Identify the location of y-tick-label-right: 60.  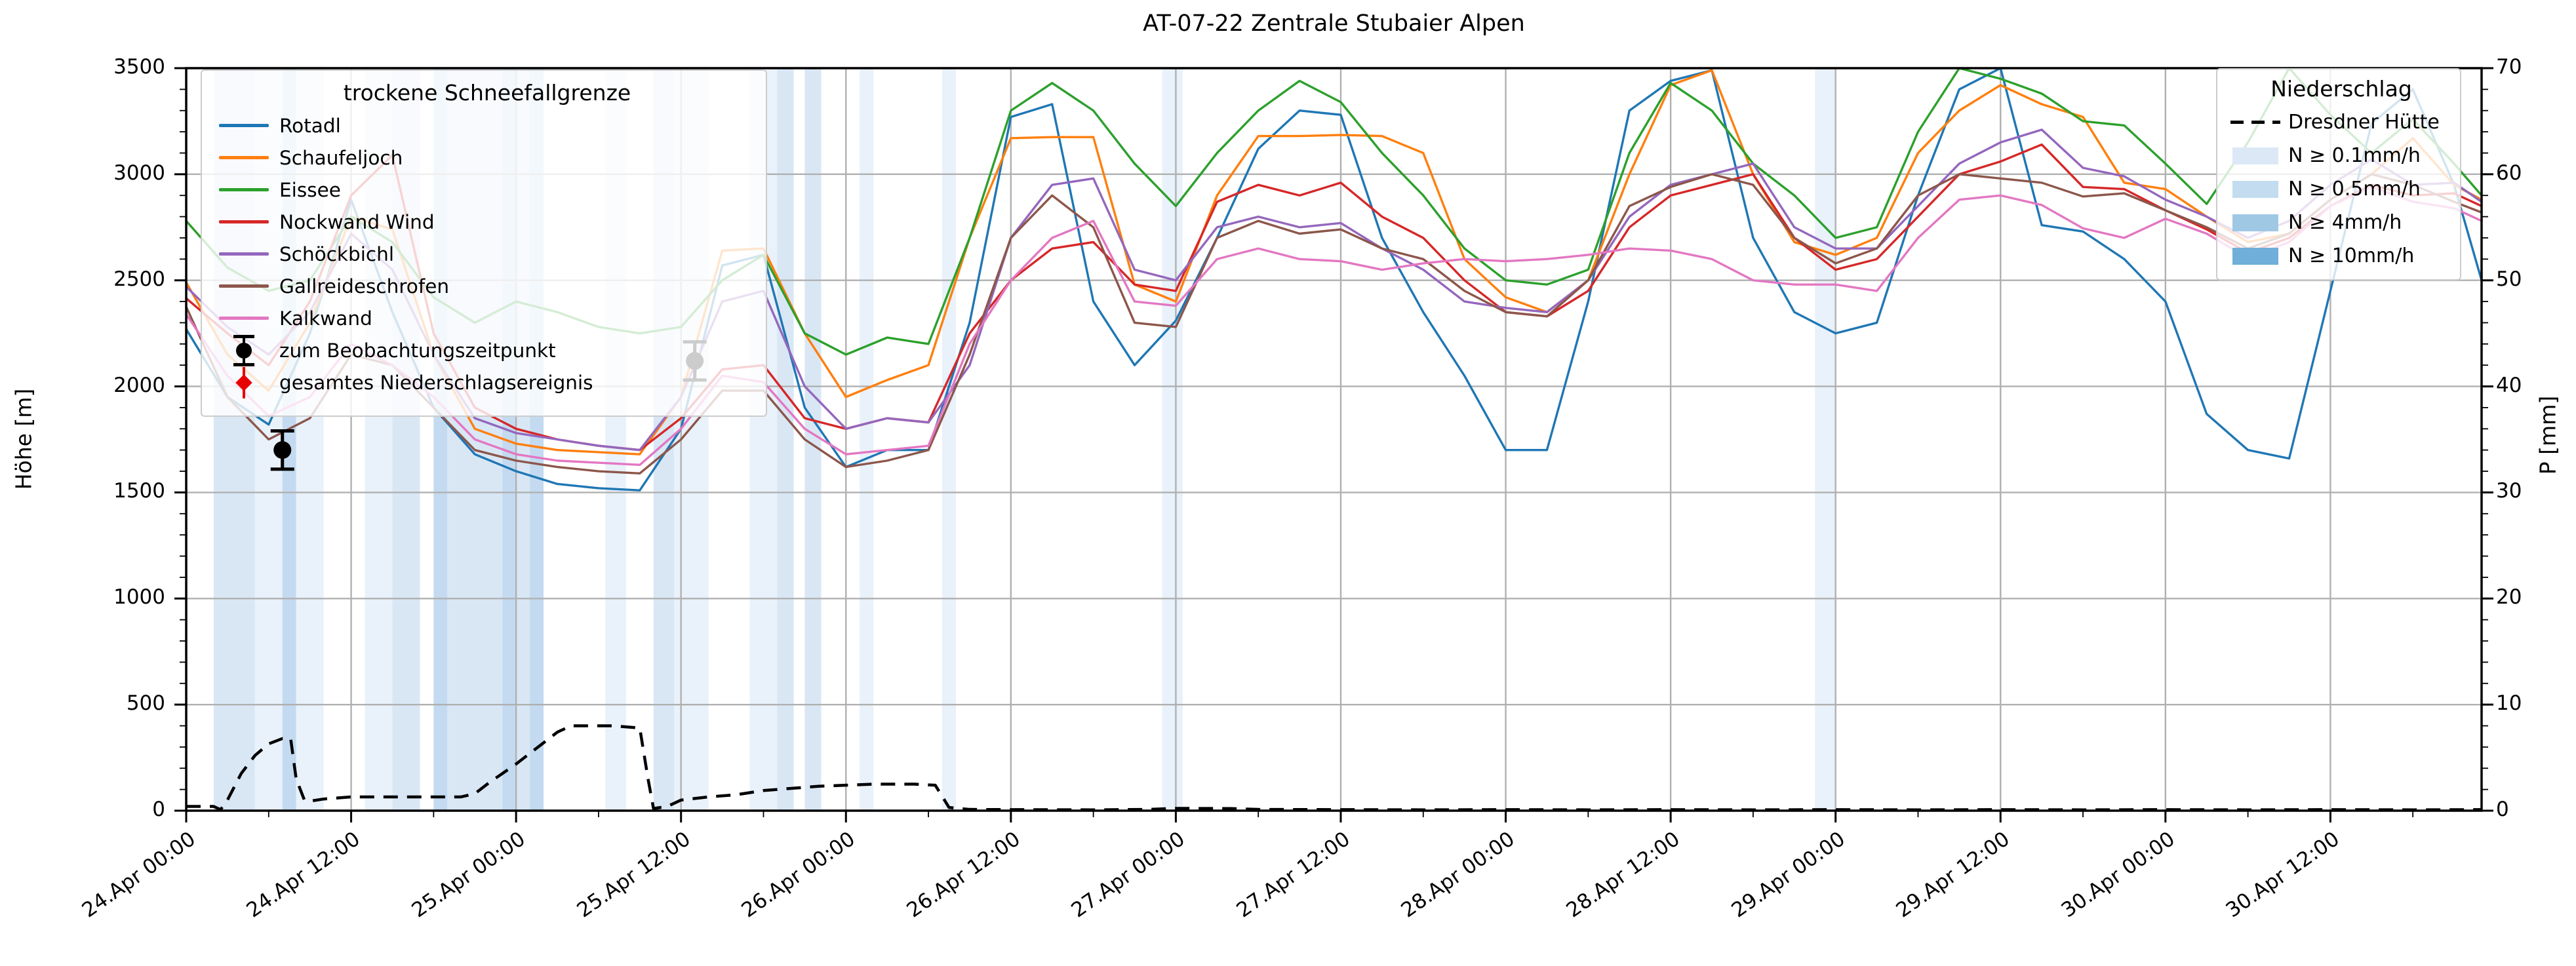
(2509, 173).